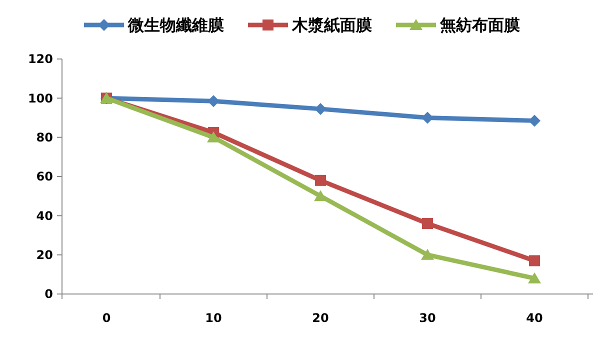 The width and height of the screenshot is (608, 347). Describe the element at coordinates (44, 137) in the screenshot. I see `y-tick-label: 80` at that location.